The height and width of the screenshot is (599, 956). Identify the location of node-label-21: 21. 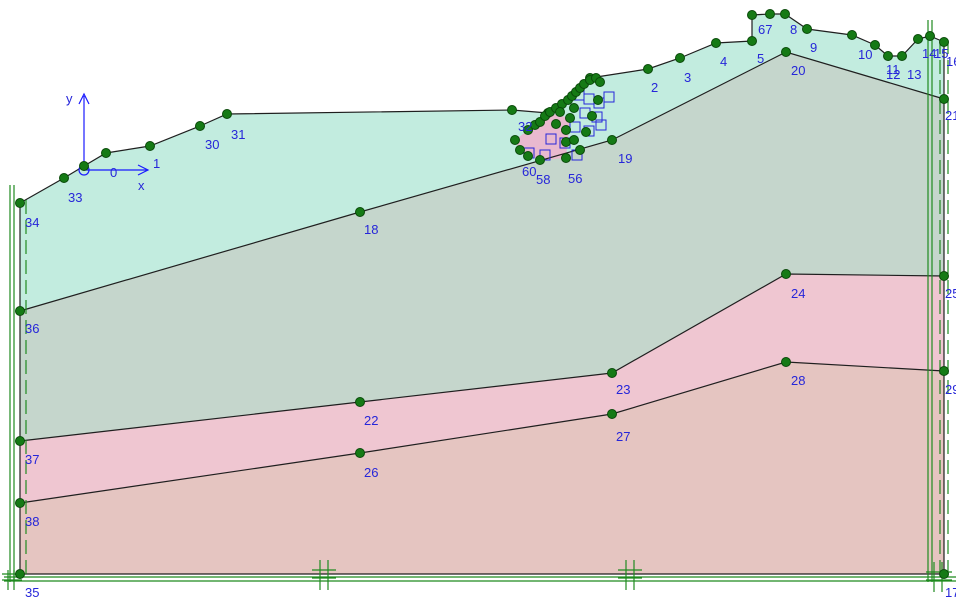
(950, 115).